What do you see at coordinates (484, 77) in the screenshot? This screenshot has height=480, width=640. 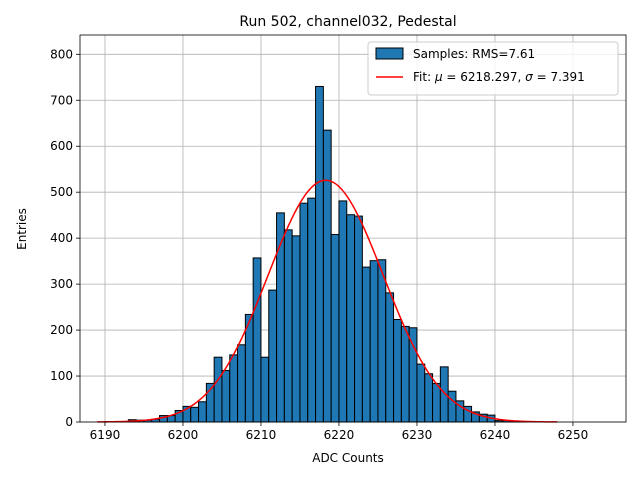 I see `legend-fit-mu-value: = 6218.297,` at bounding box center [484, 77].